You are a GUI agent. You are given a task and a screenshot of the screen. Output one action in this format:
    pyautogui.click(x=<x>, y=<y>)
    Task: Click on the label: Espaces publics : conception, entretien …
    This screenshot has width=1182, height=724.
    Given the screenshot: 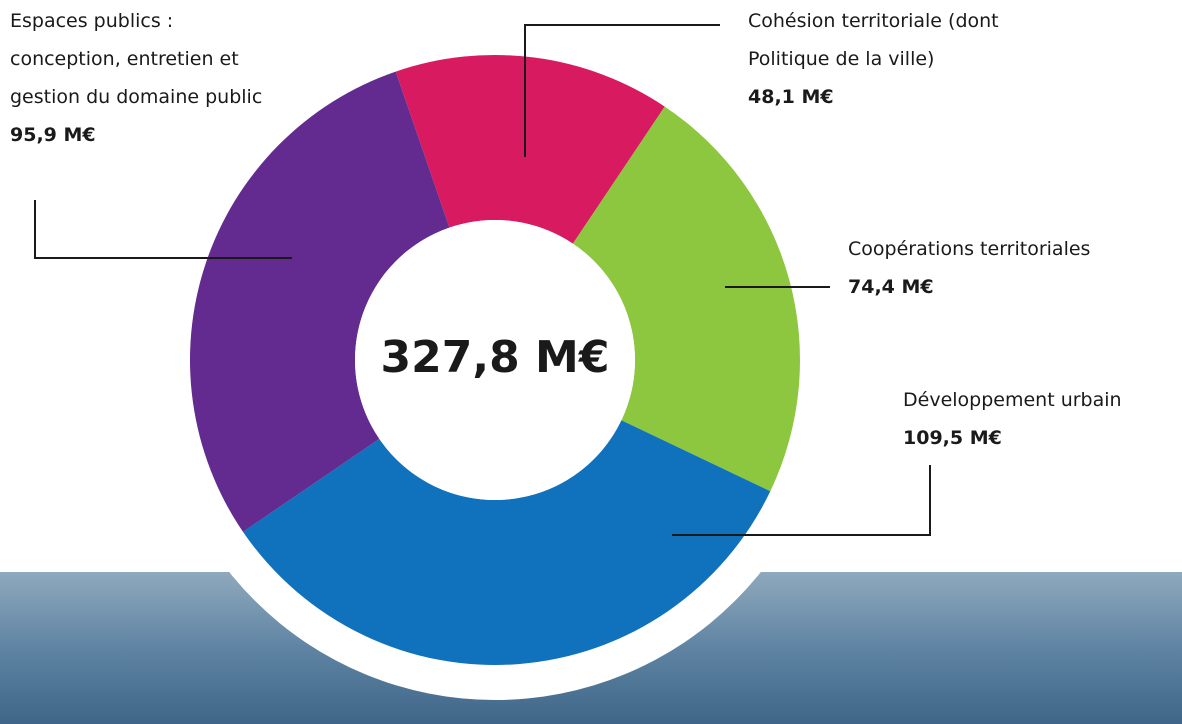 What is the action you would take?
    pyautogui.click(x=136, y=78)
    